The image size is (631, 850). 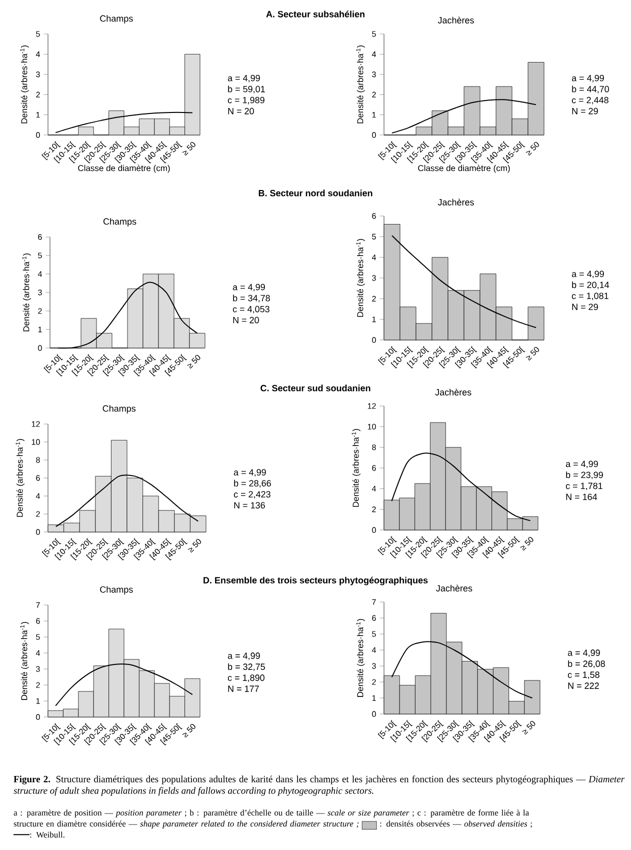 I want to click on text: : Weibull., so click(x=47, y=835).